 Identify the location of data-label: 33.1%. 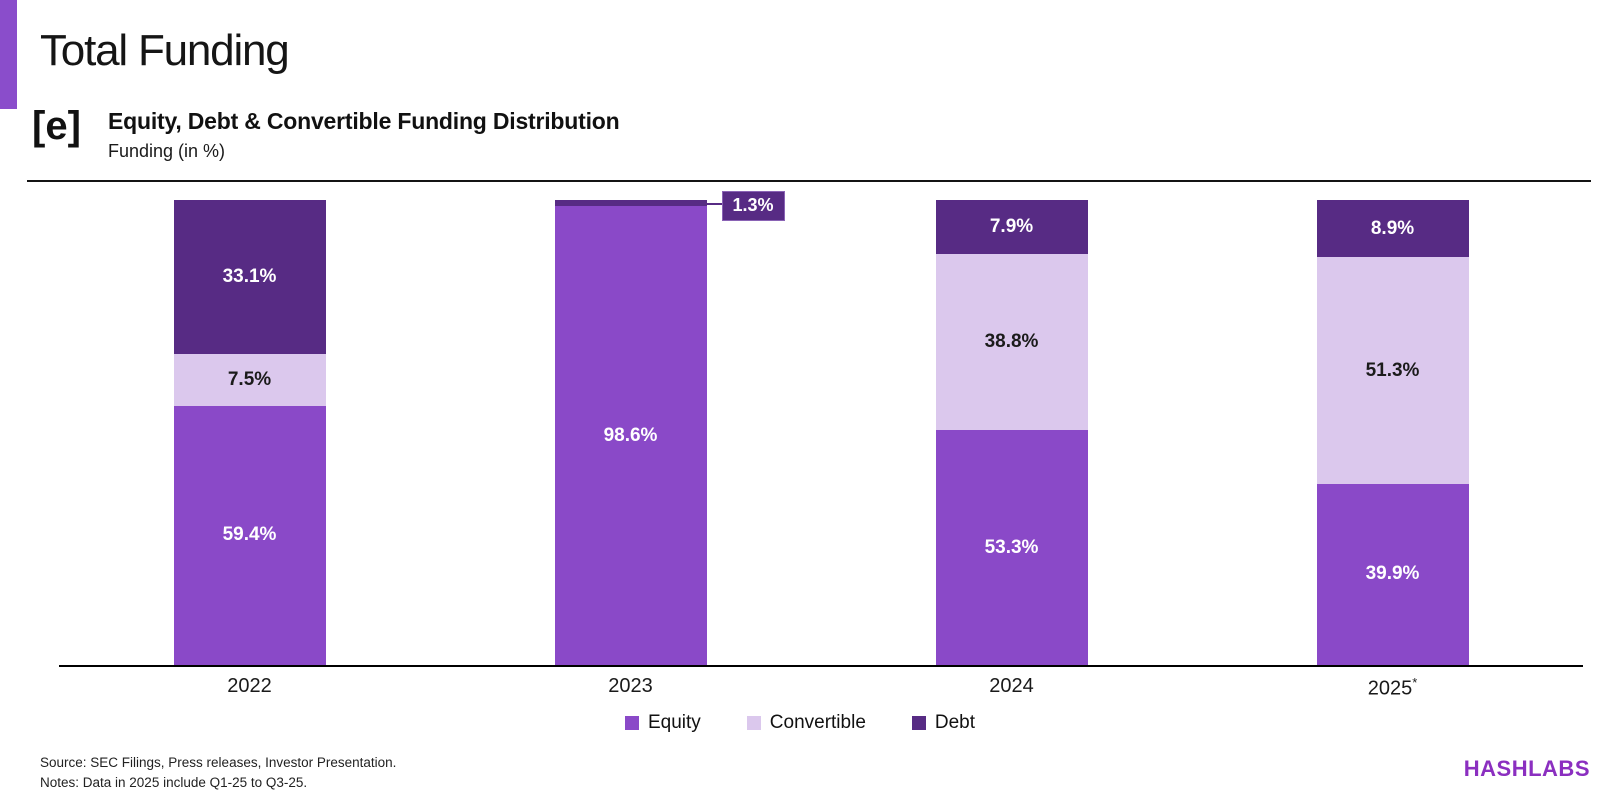
(249, 277).